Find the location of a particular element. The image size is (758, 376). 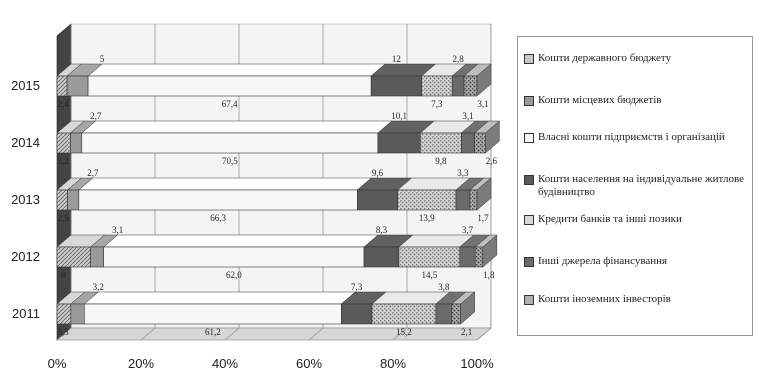

legend-item: Власні кошти підприємств і організацій is located at coordinates (637, 137).